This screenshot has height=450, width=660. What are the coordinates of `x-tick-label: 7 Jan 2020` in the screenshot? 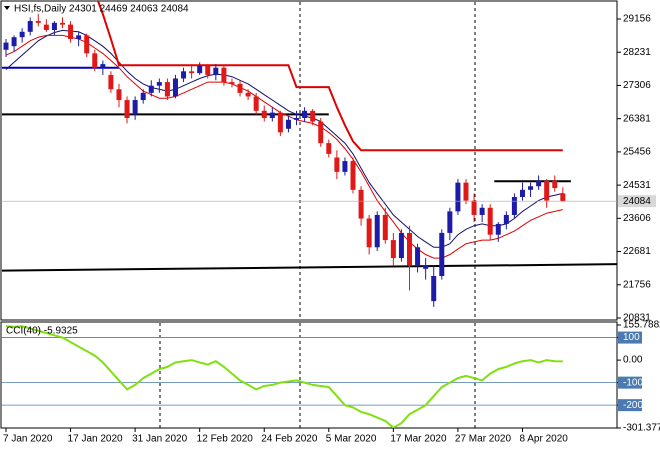 It's located at (28, 439).